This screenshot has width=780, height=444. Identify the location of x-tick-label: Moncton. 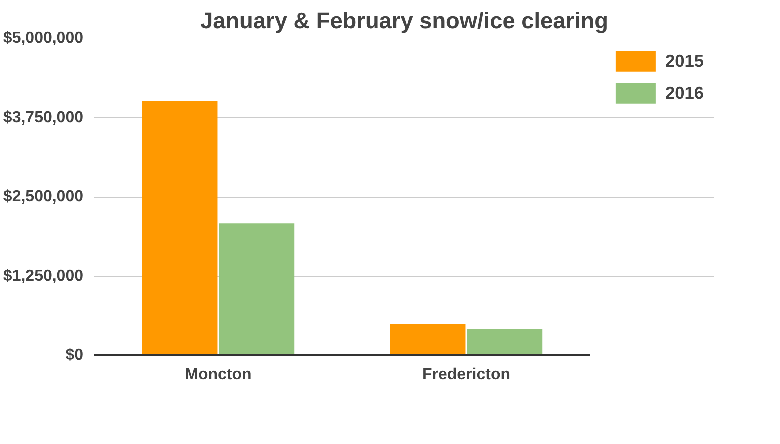
(218, 375).